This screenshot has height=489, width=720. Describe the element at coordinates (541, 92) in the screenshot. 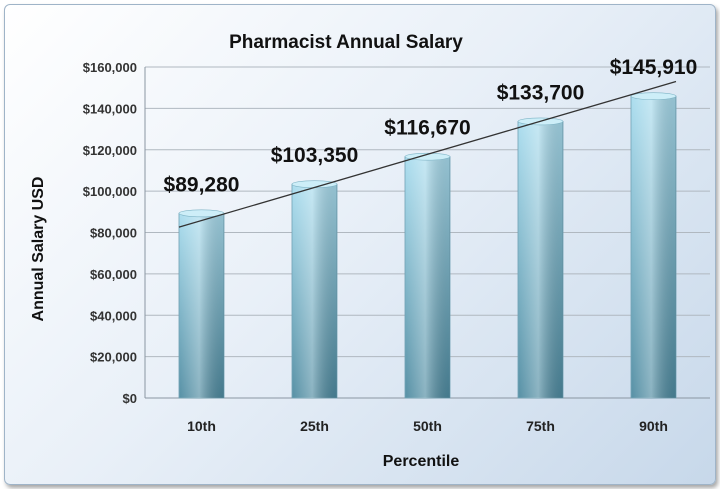

I see `data-label: $133,700` at that location.